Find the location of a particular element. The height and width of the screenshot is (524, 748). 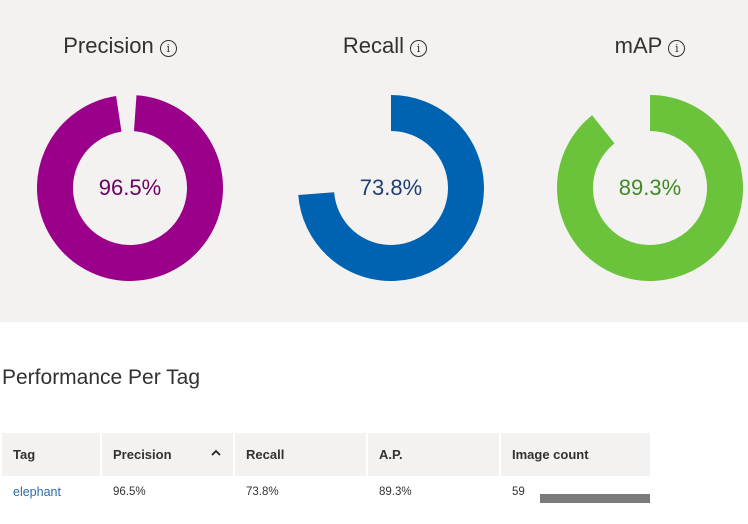

precision-donut-arc is located at coordinates (130, 188).